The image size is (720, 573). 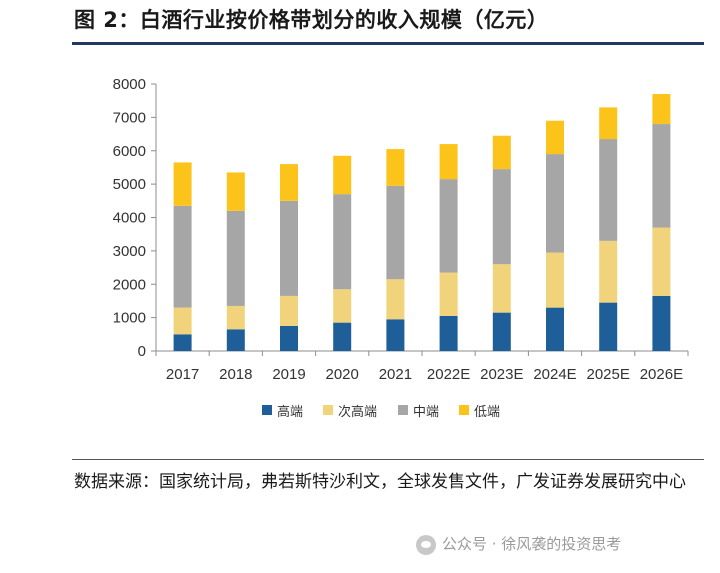 I want to click on y-tick-label: 7000, so click(x=129, y=117).